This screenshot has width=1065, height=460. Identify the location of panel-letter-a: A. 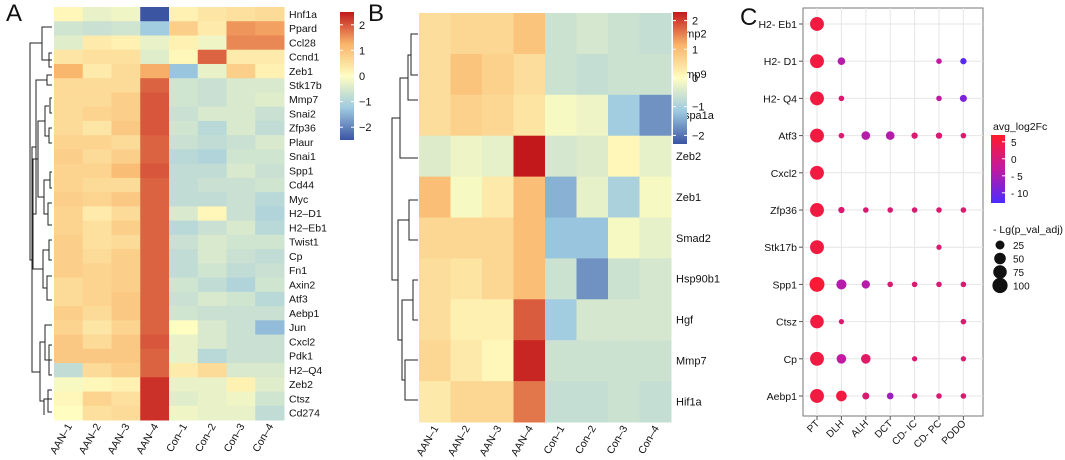
(14, 13).